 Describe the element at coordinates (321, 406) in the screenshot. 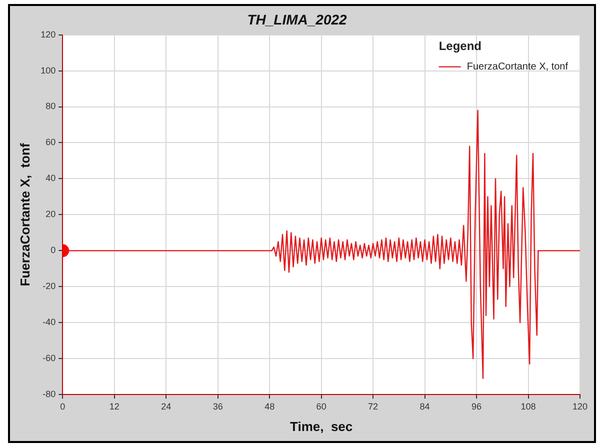

I see `x-tick-label: 60` at that location.